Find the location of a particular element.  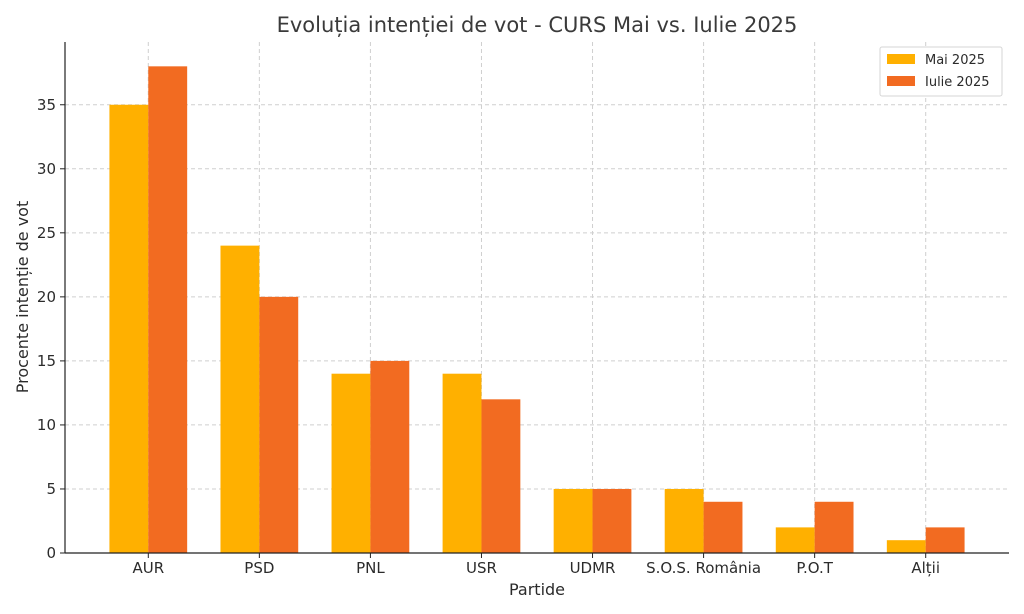

bar-mai-pnl is located at coordinates (351, 463).